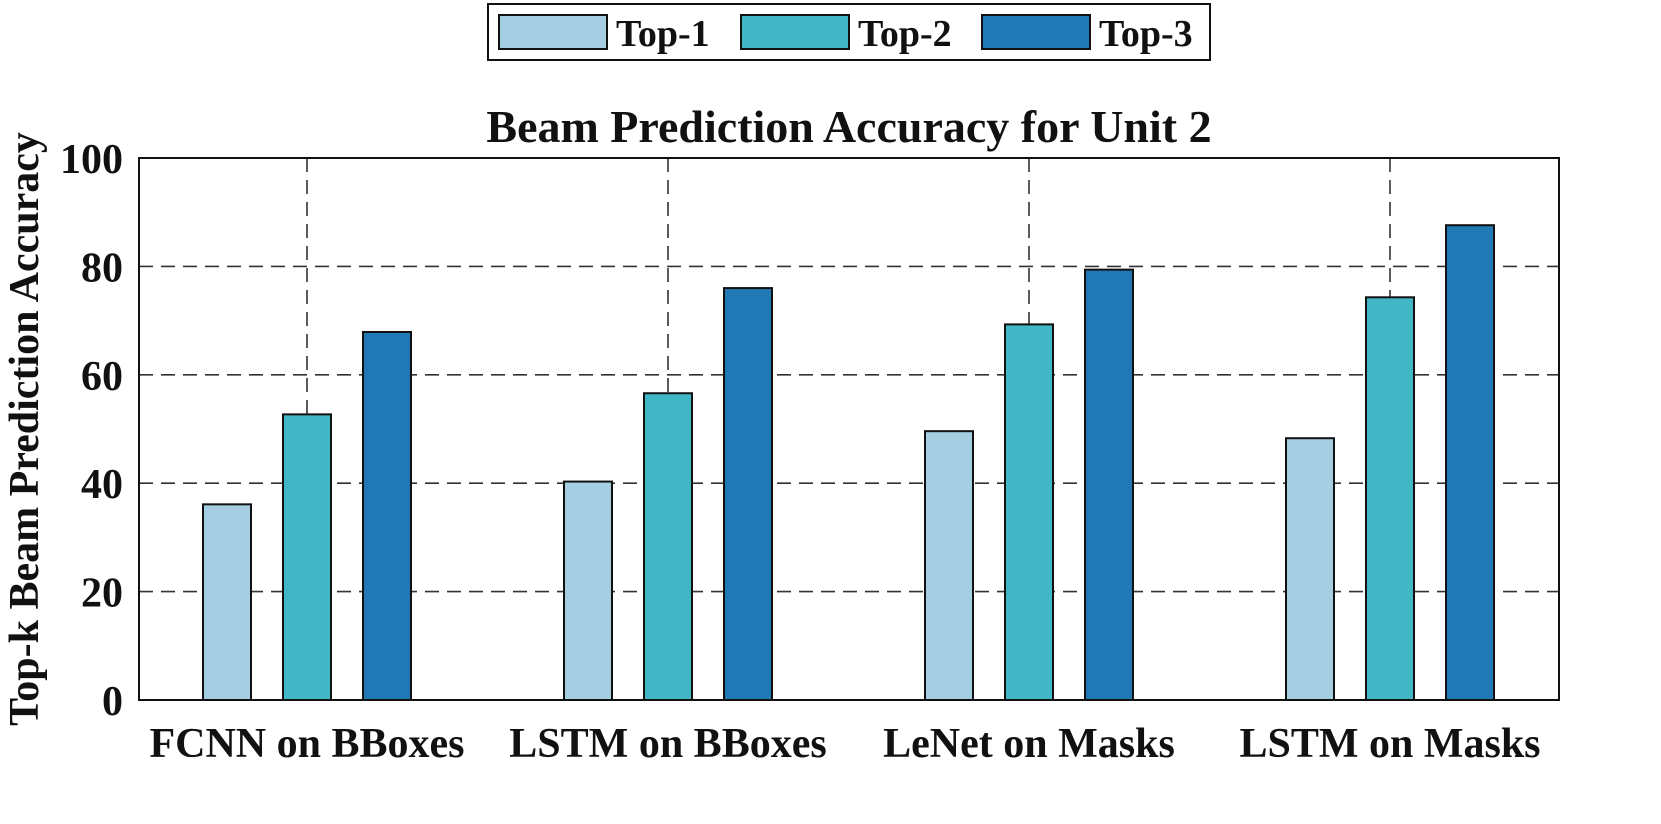 Image resolution: width=1661 pixels, height=824 pixels. I want to click on legend-label: Top-3, so click(1146, 34).